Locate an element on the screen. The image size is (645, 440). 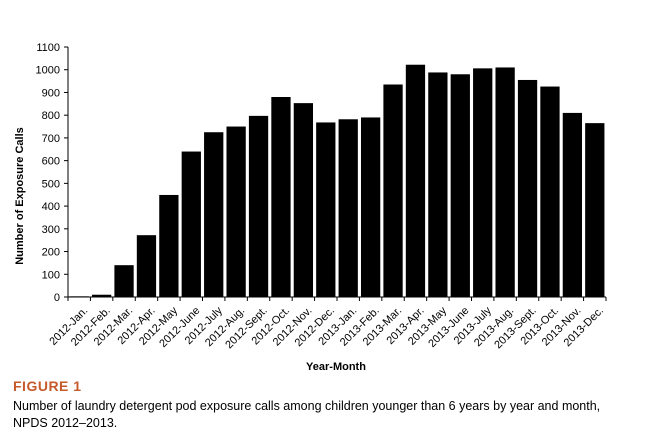
y-tick-label: 300 is located at coordinates (51, 230).